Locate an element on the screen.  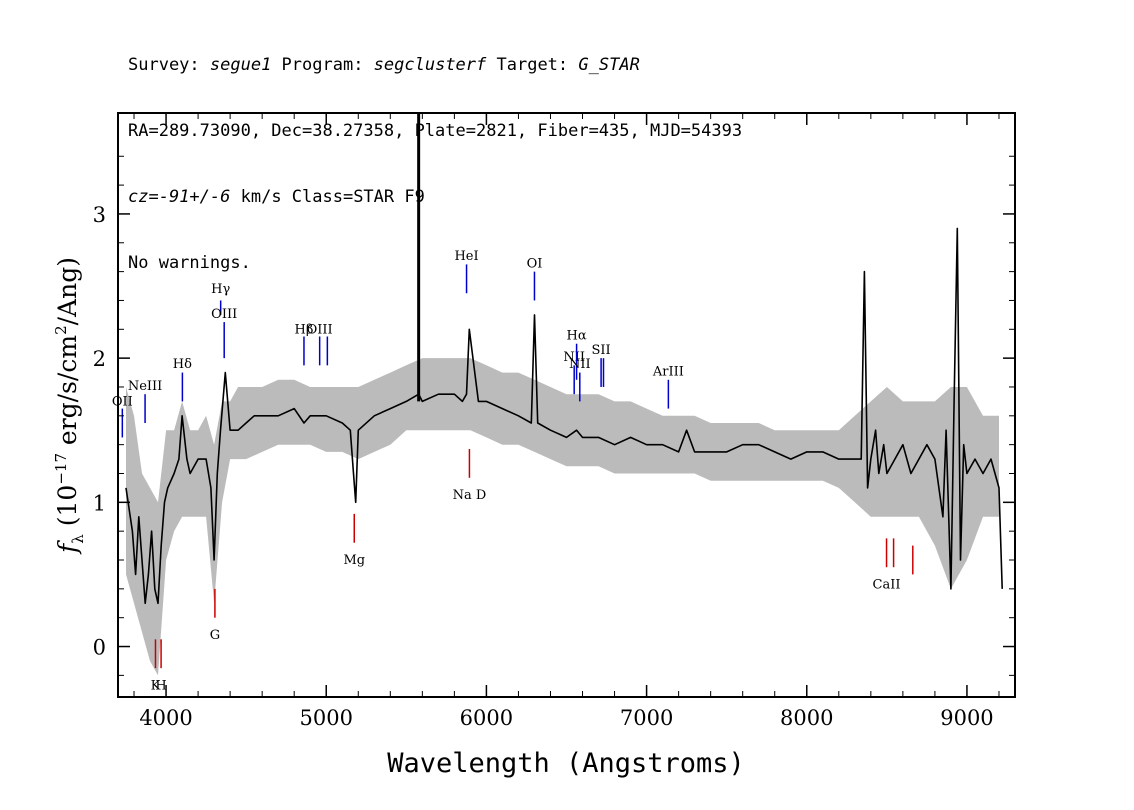
x-tick-label: 9000 is located at coordinates (966, 718).